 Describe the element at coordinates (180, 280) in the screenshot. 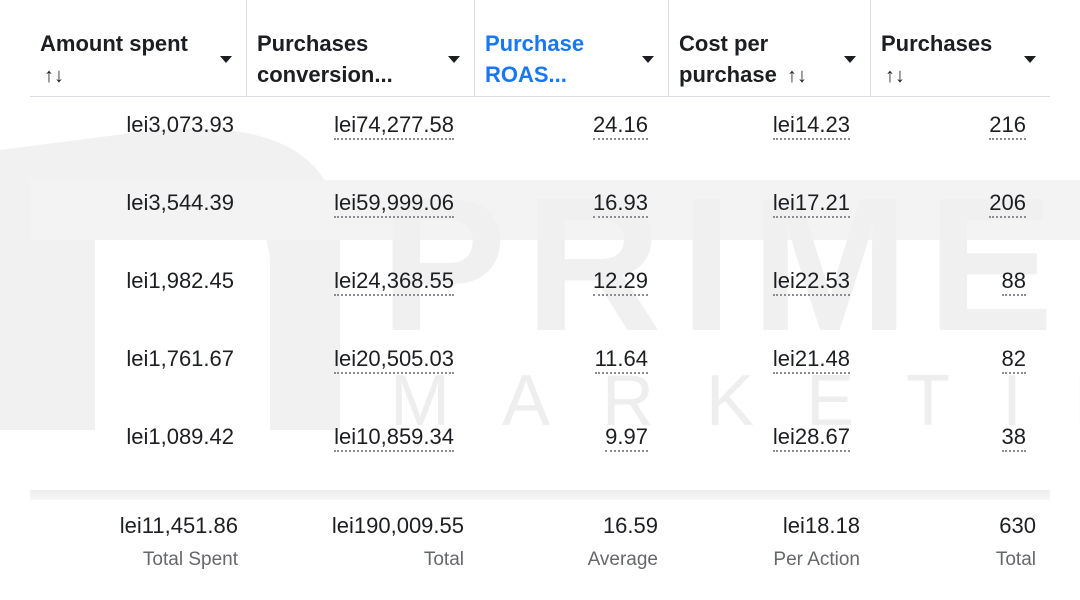

I see `cell-amount-spent: lei1,982.45` at that location.